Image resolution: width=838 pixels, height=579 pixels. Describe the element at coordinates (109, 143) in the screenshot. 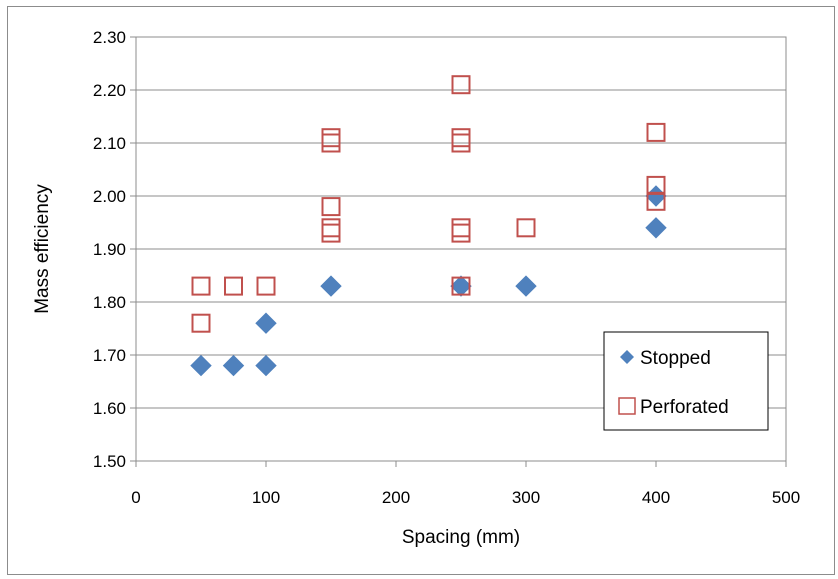

I see `y-tick-label: 2.10` at that location.